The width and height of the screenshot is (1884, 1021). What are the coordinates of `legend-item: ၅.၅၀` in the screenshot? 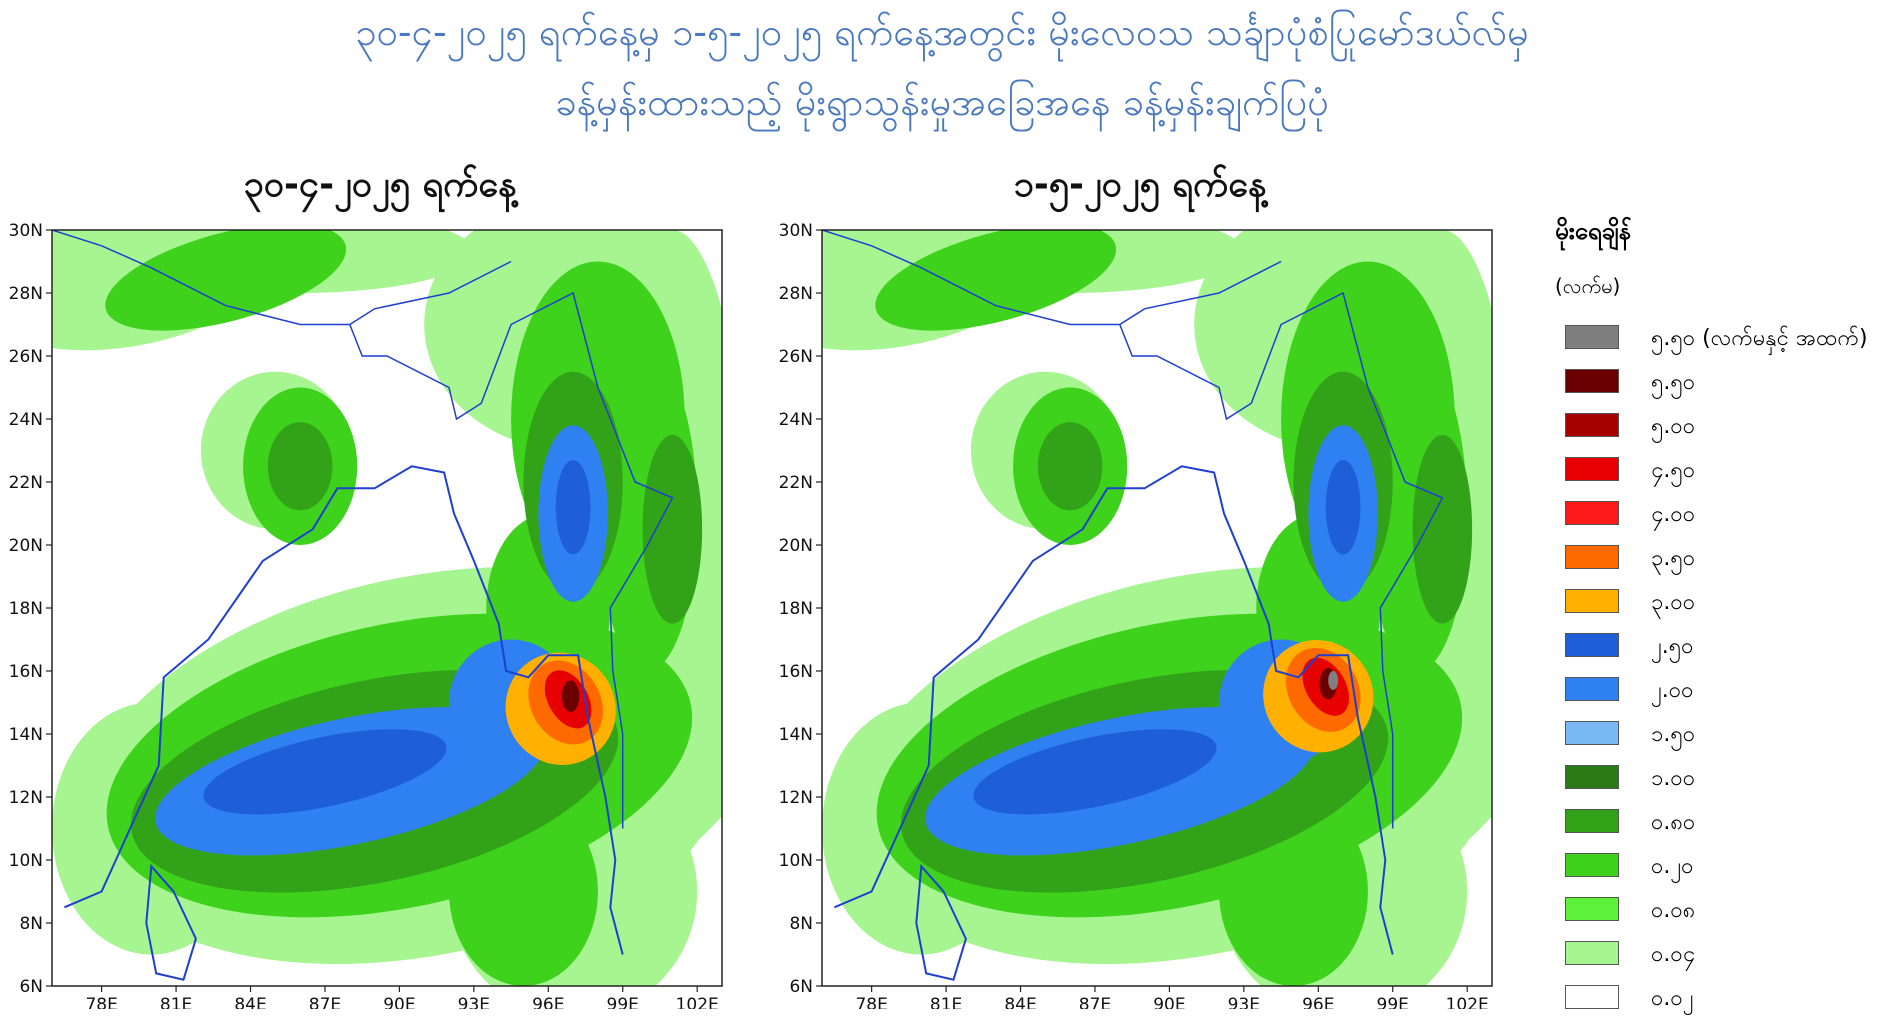 It's located at (1717, 383).